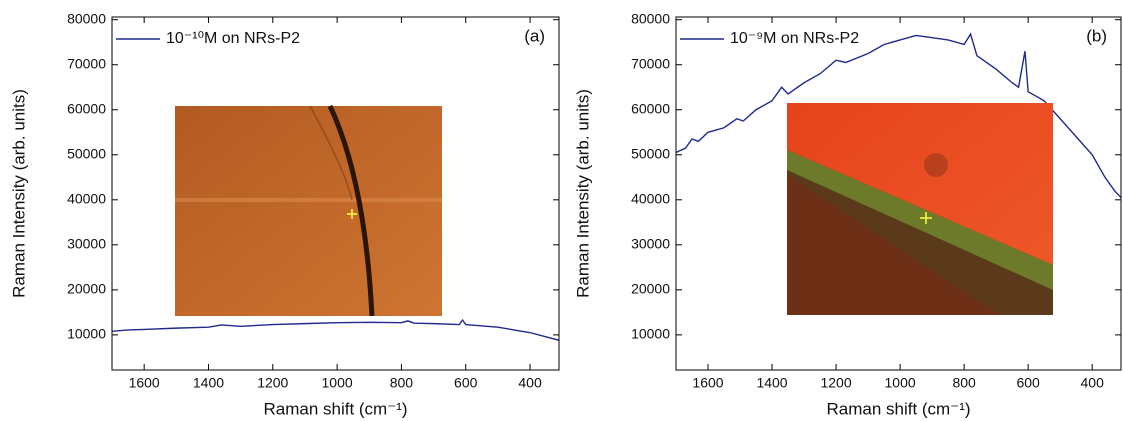 This screenshot has height=421, width=1123. What do you see at coordinates (1096, 35) in the screenshot?
I see `panel-label: (b)` at bounding box center [1096, 35].